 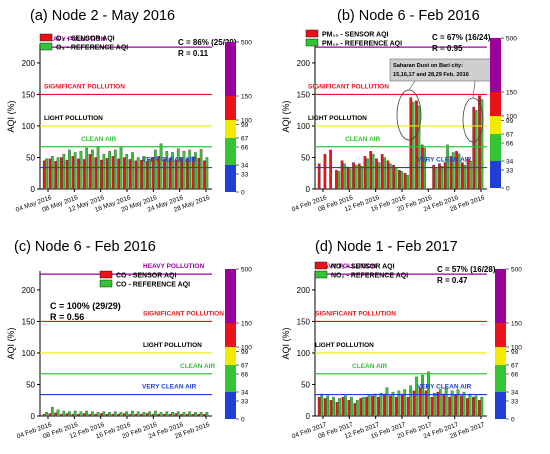 I want to click on scale-tick-label: 66, so click(x=245, y=148).